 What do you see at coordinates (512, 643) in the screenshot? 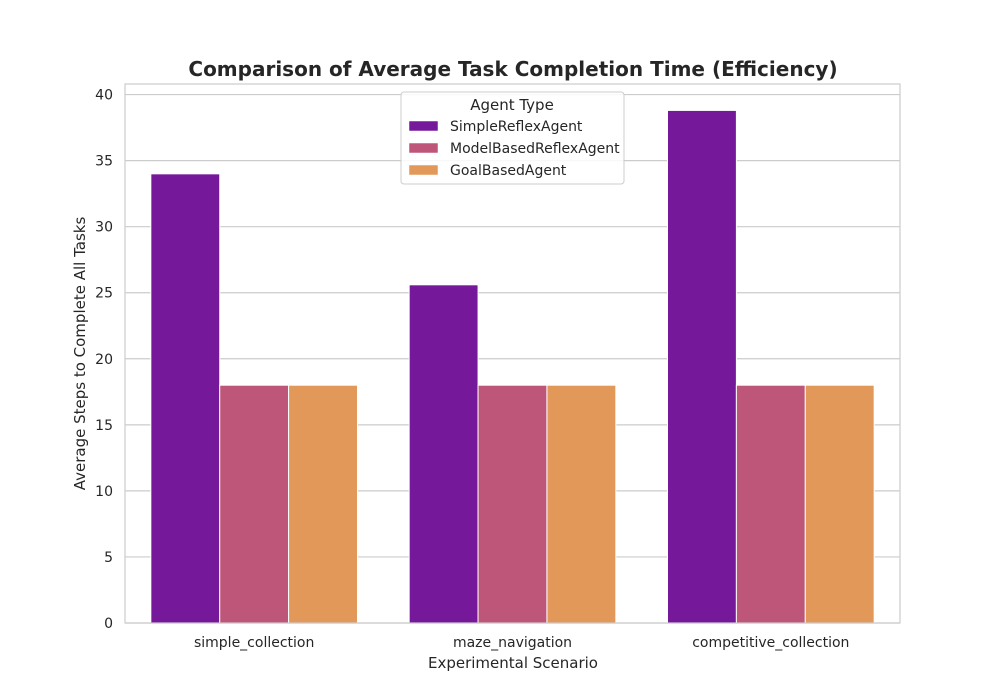
I see `x-tick-label: maze_navigation` at bounding box center [512, 643].